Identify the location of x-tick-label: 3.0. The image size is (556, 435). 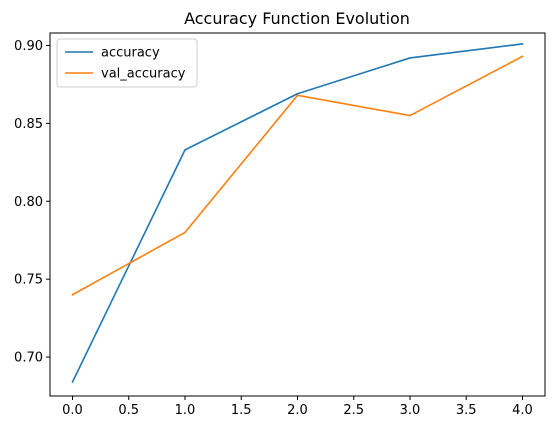
(410, 410).